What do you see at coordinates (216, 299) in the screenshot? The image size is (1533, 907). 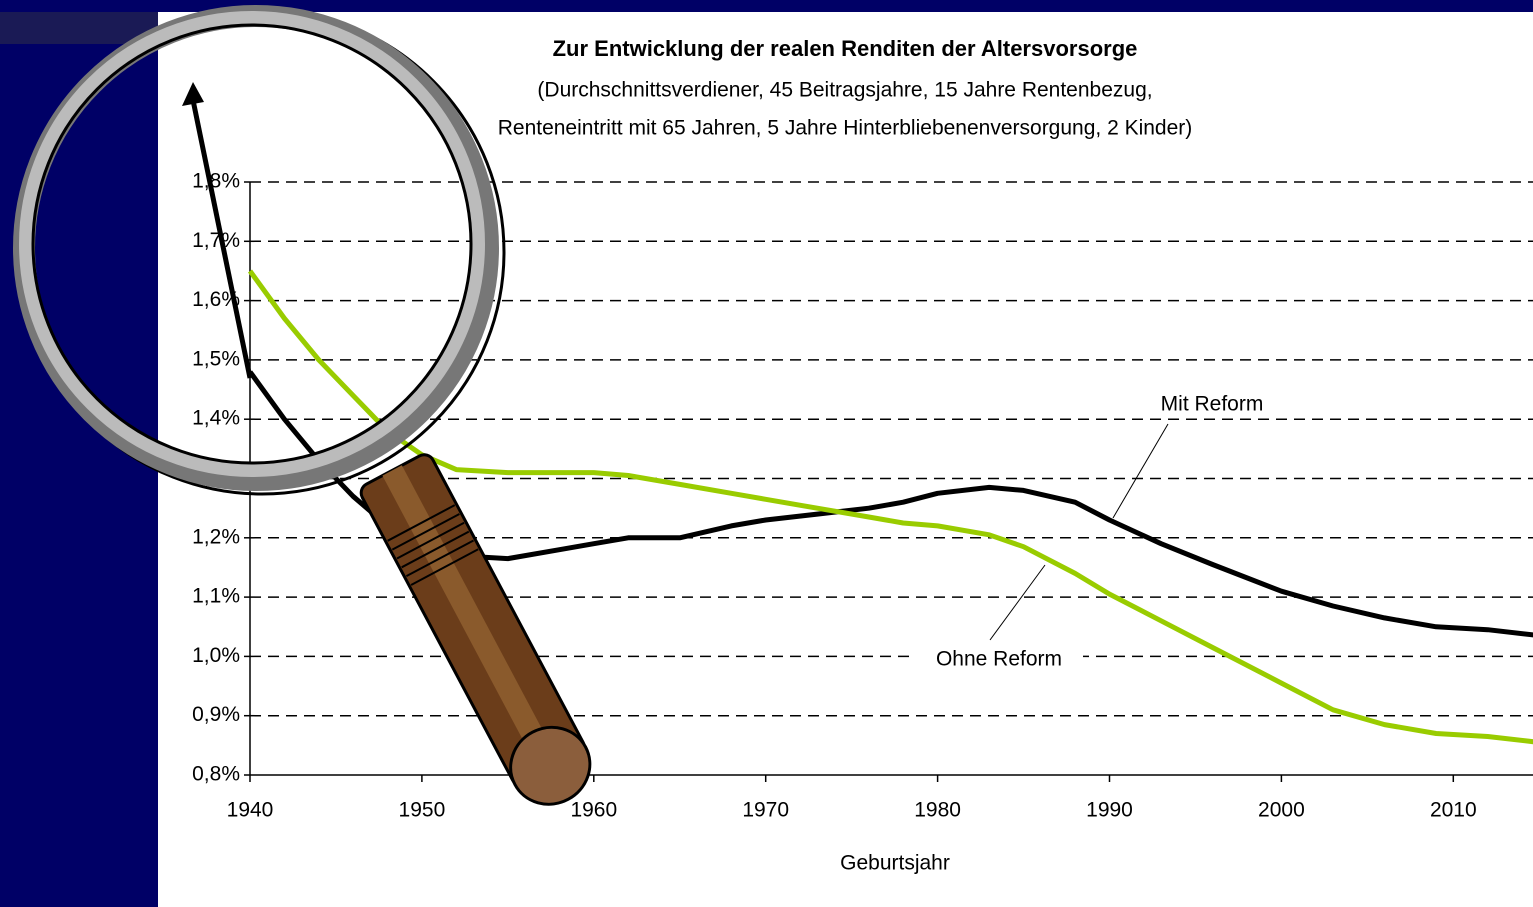 I see `y-tick-label: 1,6%` at bounding box center [216, 299].